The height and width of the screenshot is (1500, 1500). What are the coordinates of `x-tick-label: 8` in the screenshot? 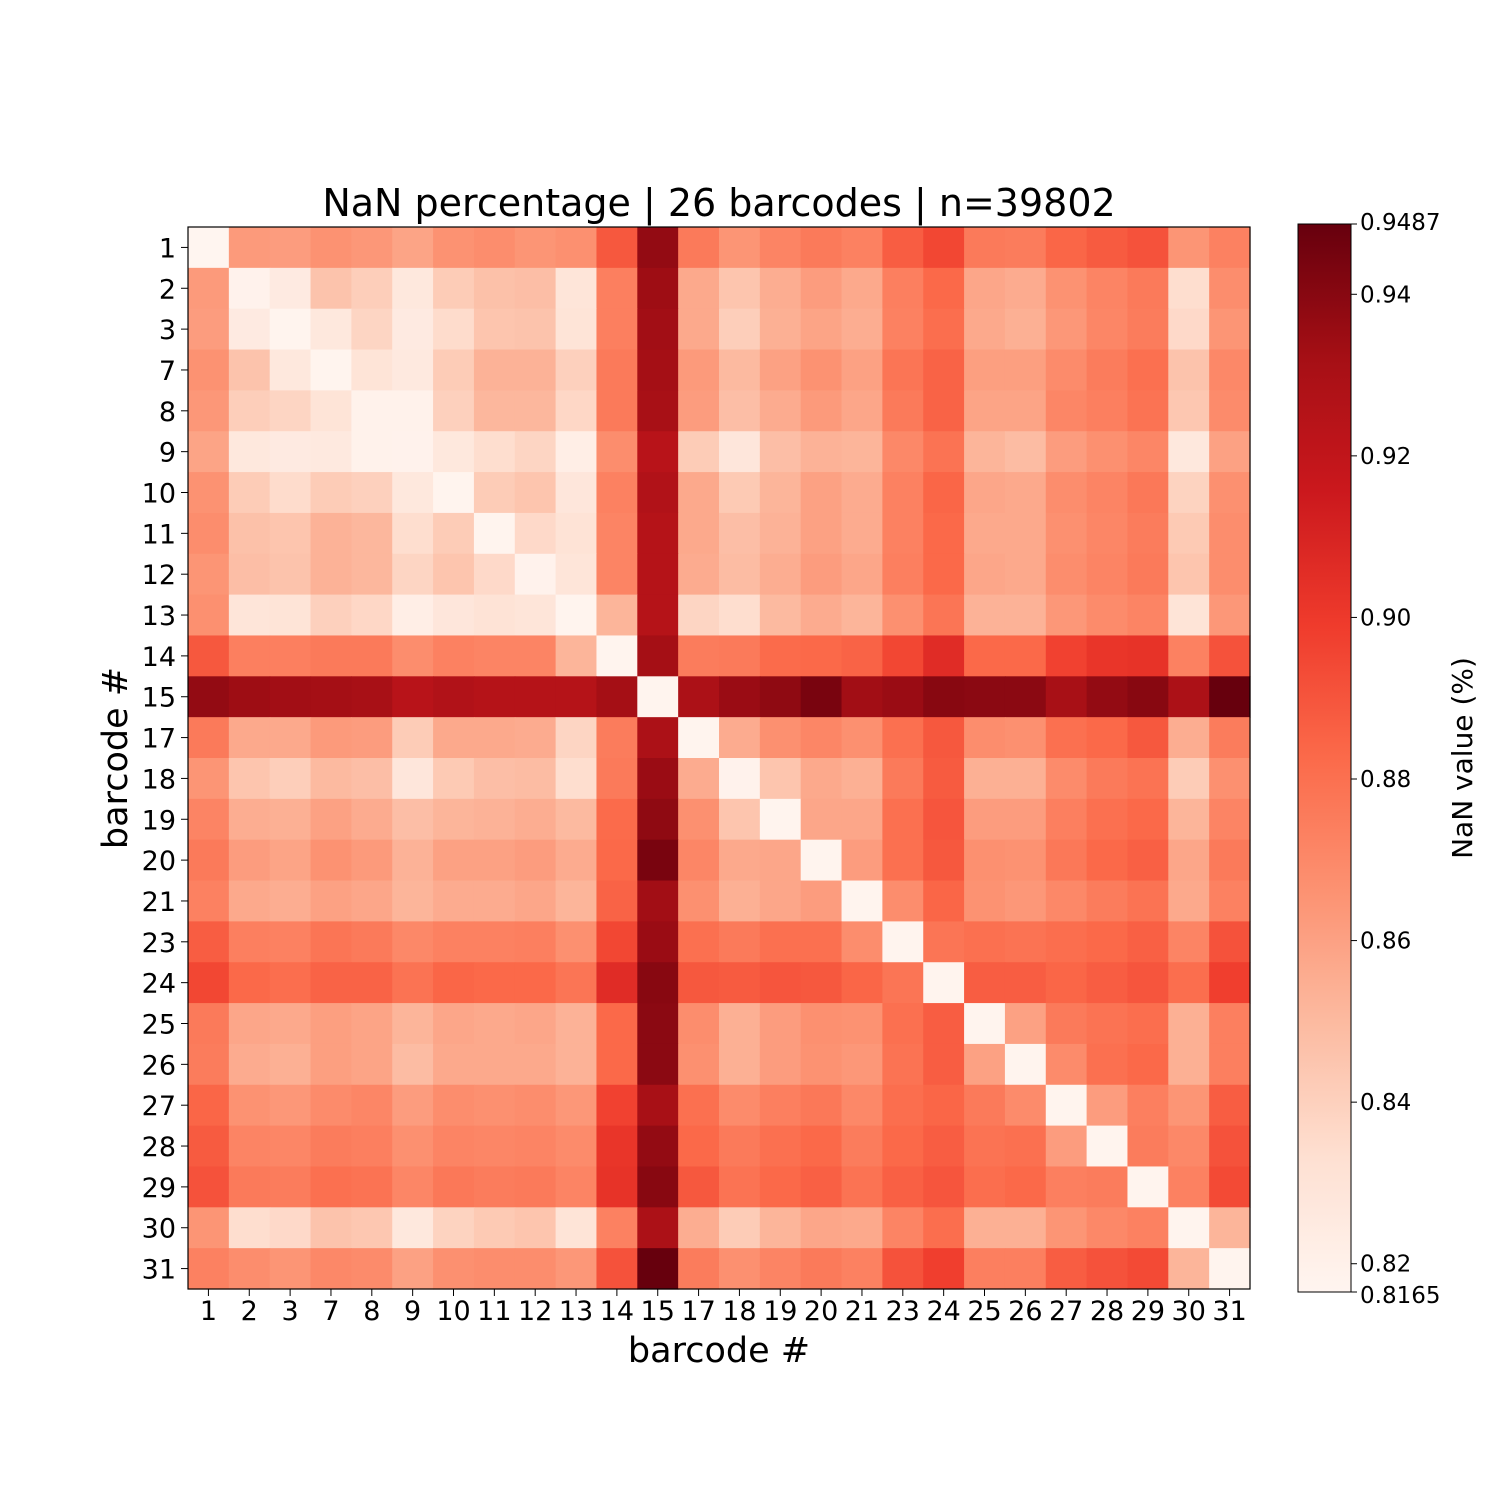 It's located at (371, 1311).